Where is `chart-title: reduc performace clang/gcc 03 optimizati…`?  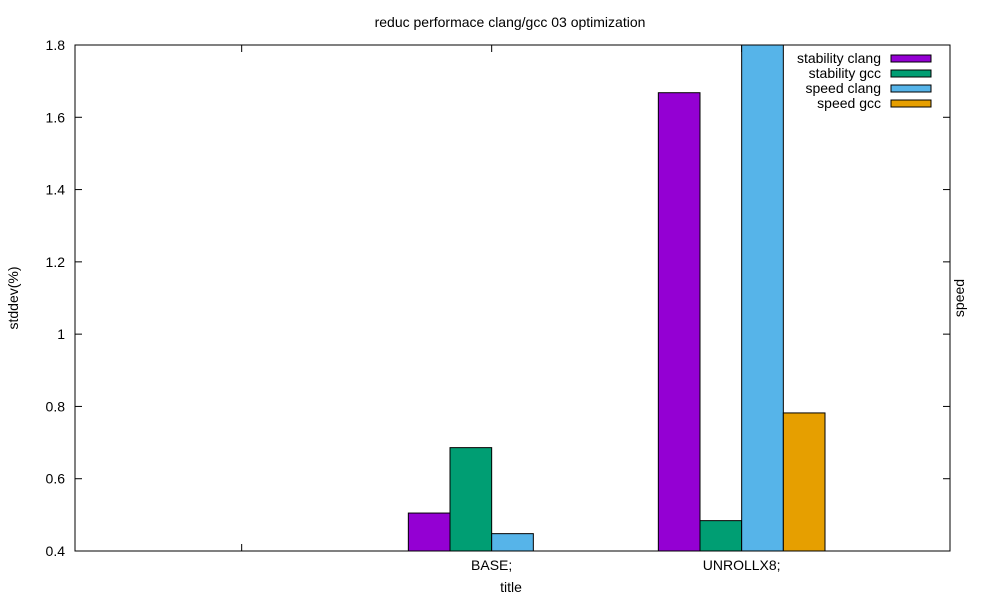
chart-title: reduc performace clang/gcc 03 optimizati… is located at coordinates (510, 22).